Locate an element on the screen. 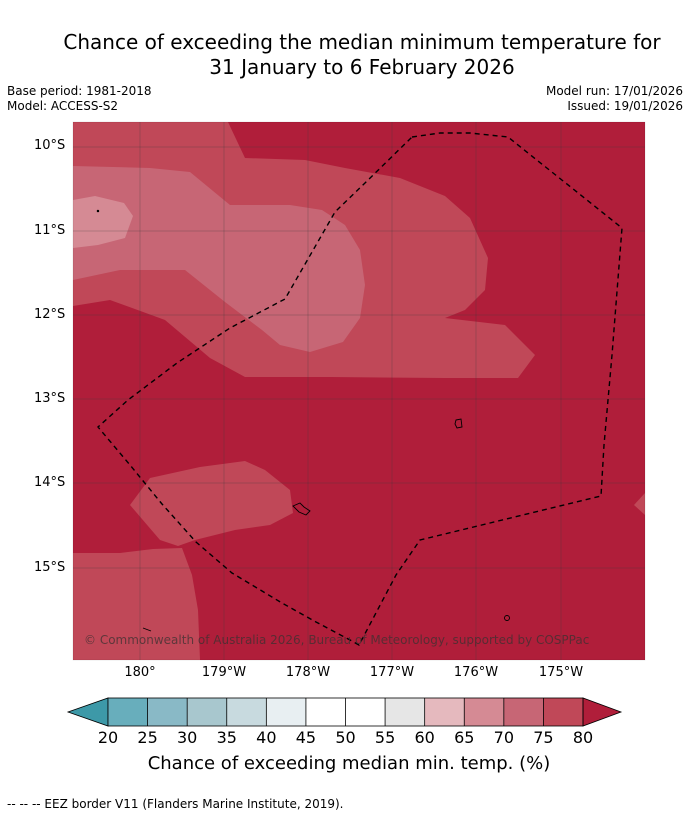  base-period: Base period: 1981-2018 is located at coordinates (79, 91).